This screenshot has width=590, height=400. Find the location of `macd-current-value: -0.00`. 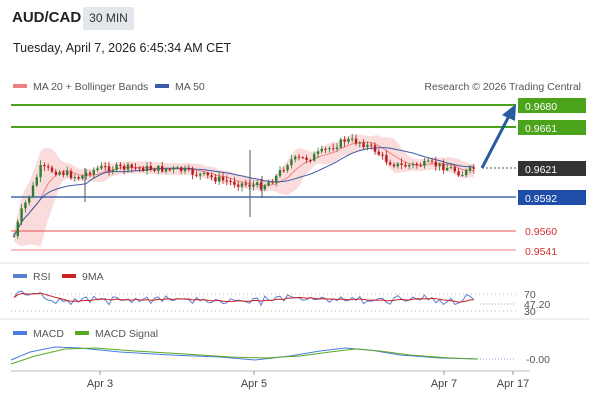

macd-current-value: -0.00 is located at coordinates (538, 360).